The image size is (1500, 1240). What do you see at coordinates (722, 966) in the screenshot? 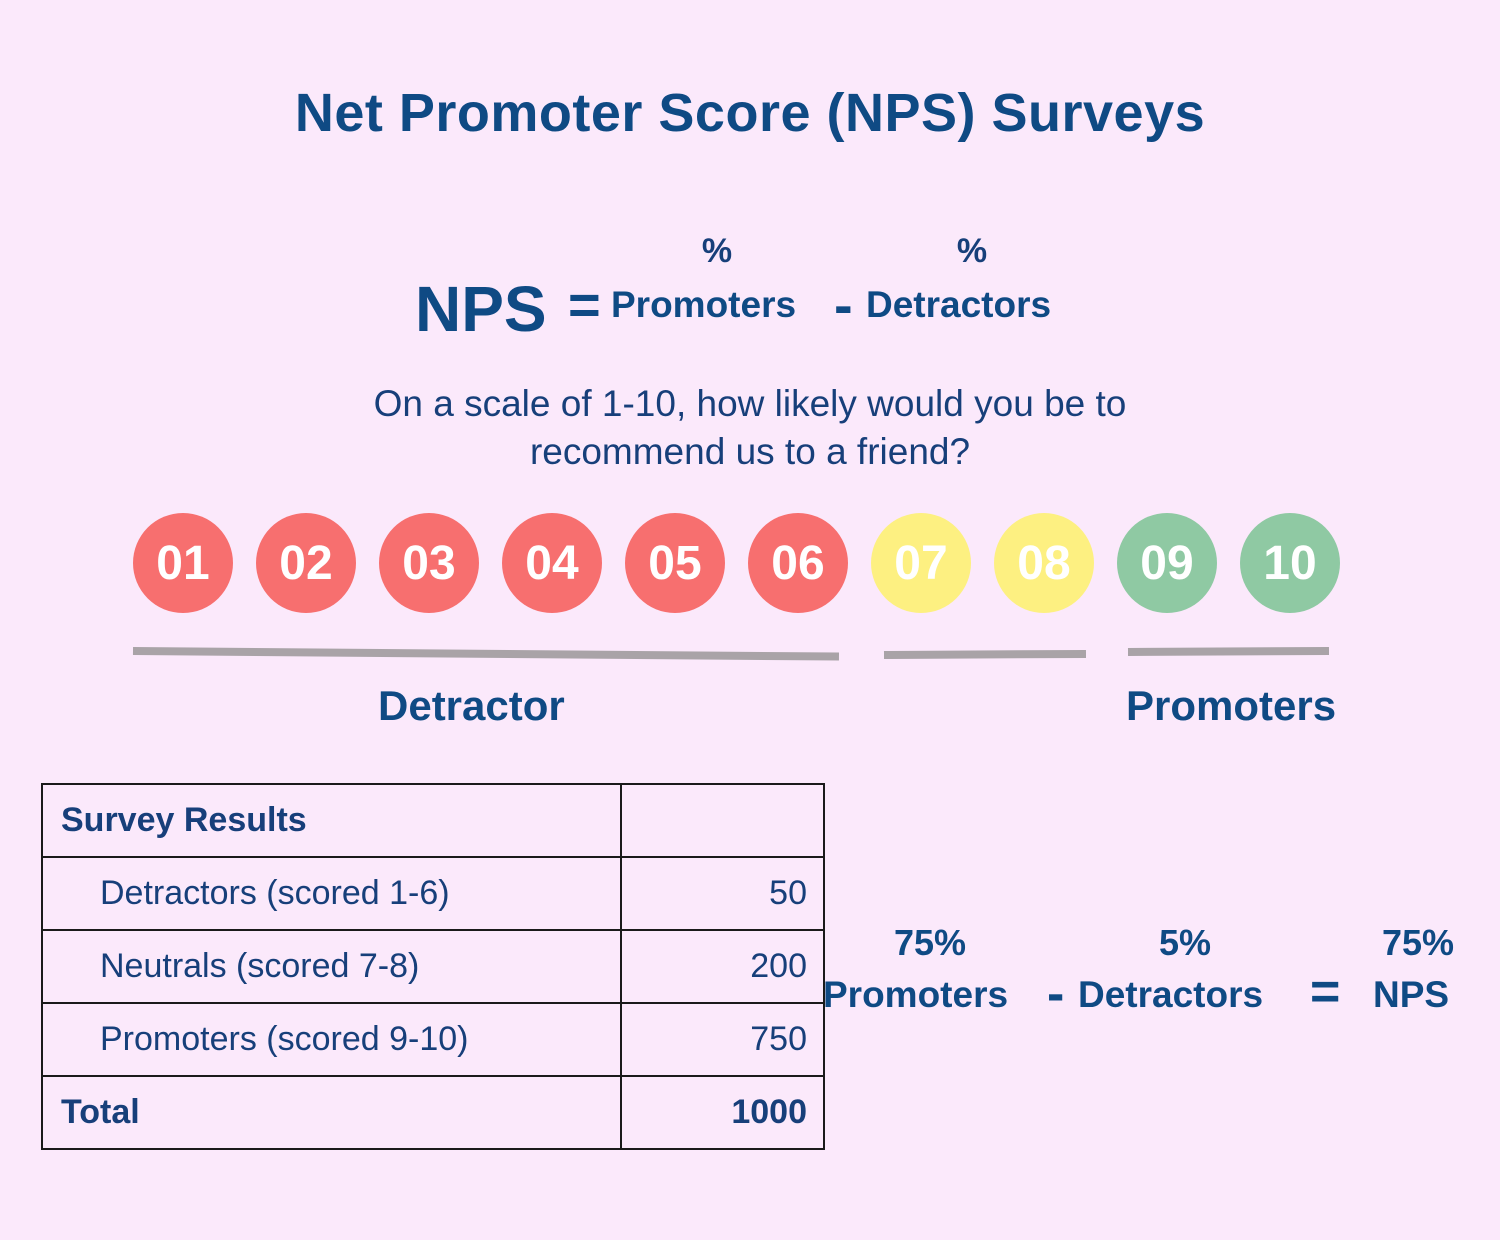
I see `table-row-value: 200` at bounding box center [722, 966].